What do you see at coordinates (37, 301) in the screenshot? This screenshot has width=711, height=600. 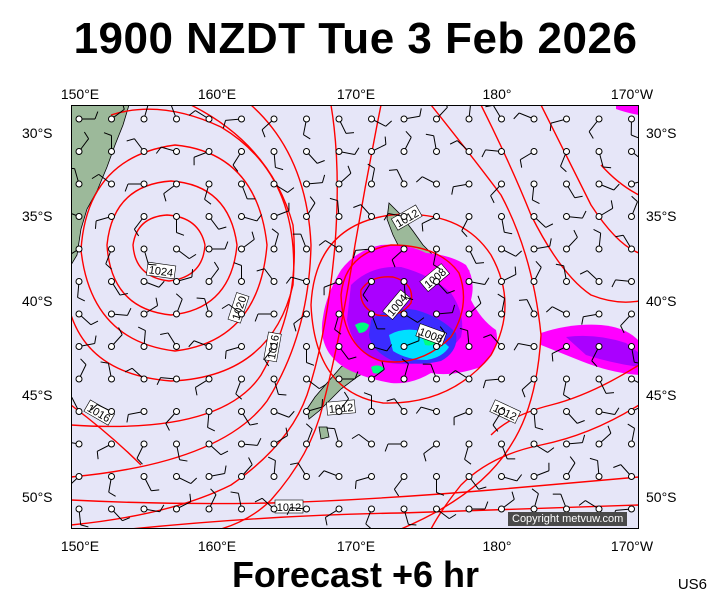 I see `lat-label-40s-left: 40°S` at bounding box center [37, 301].